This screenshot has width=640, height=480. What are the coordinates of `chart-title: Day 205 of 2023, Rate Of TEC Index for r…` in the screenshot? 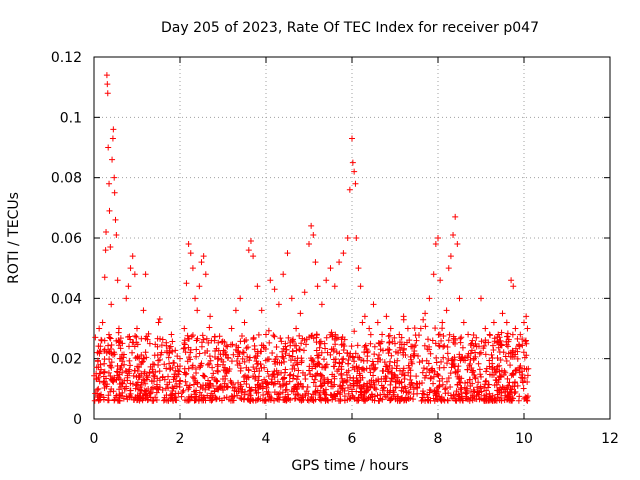 It's located at (350, 28).